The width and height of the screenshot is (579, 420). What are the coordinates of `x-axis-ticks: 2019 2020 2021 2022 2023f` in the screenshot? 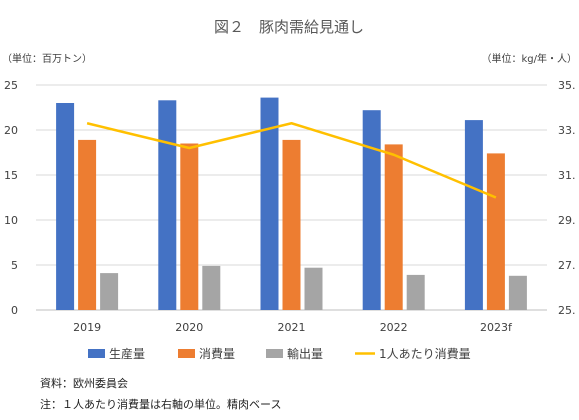 It's located at (293, 327).